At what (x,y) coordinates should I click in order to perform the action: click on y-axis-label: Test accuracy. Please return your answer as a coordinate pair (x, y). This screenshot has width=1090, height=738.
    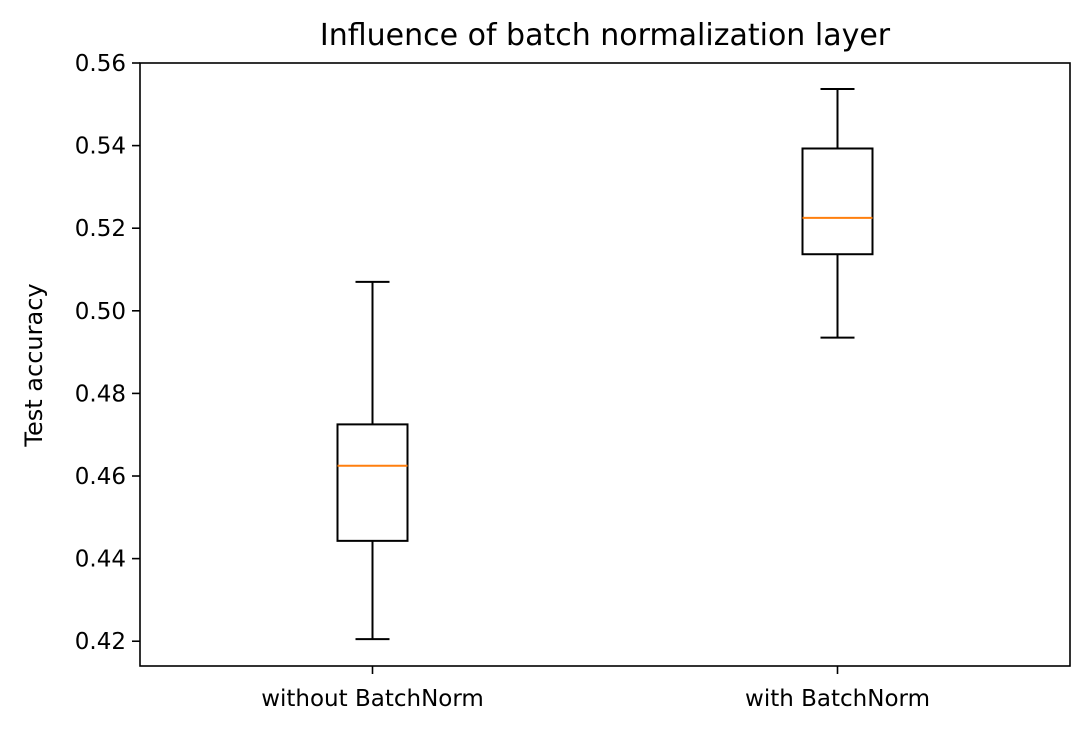
    Looking at the image, I should click on (34, 365).